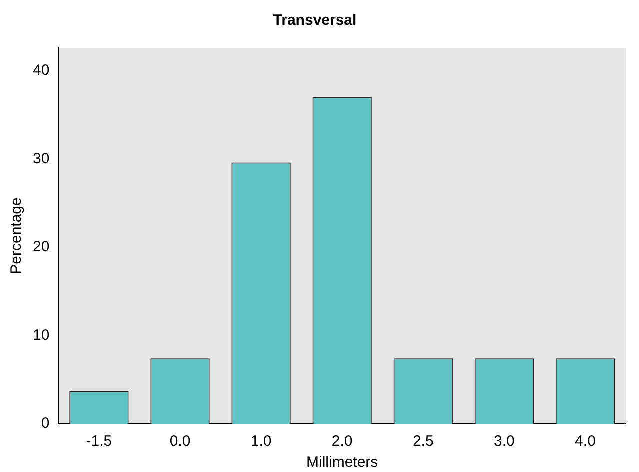 This screenshot has width=639, height=472. Describe the element at coordinates (99, 441) in the screenshot. I see `x-tick-label: -1.5` at that location.